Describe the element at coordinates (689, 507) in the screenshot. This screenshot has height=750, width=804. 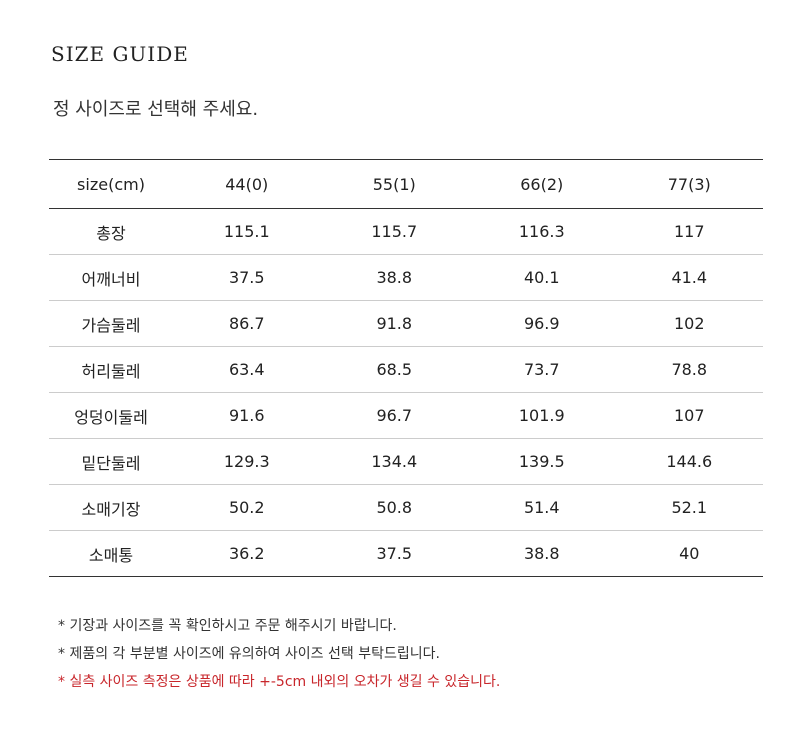
I see `table-cell: 52.1` at that location.